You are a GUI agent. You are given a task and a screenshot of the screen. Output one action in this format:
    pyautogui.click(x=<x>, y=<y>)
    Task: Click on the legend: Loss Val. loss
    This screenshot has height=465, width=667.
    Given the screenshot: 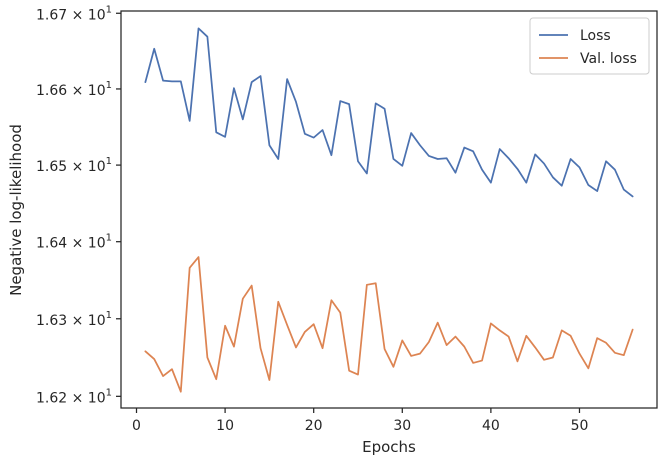 What is the action you would take?
    pyautogui.click(x=589, y=46)
    